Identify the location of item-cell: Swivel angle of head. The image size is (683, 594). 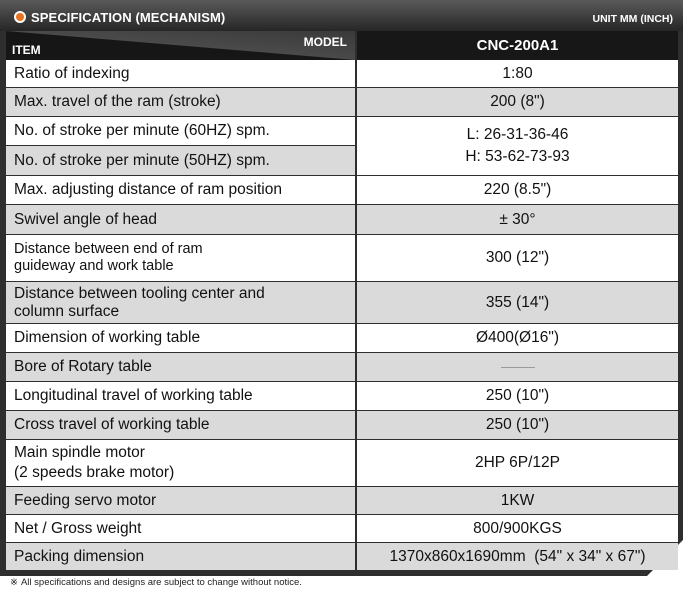
(86, 219).